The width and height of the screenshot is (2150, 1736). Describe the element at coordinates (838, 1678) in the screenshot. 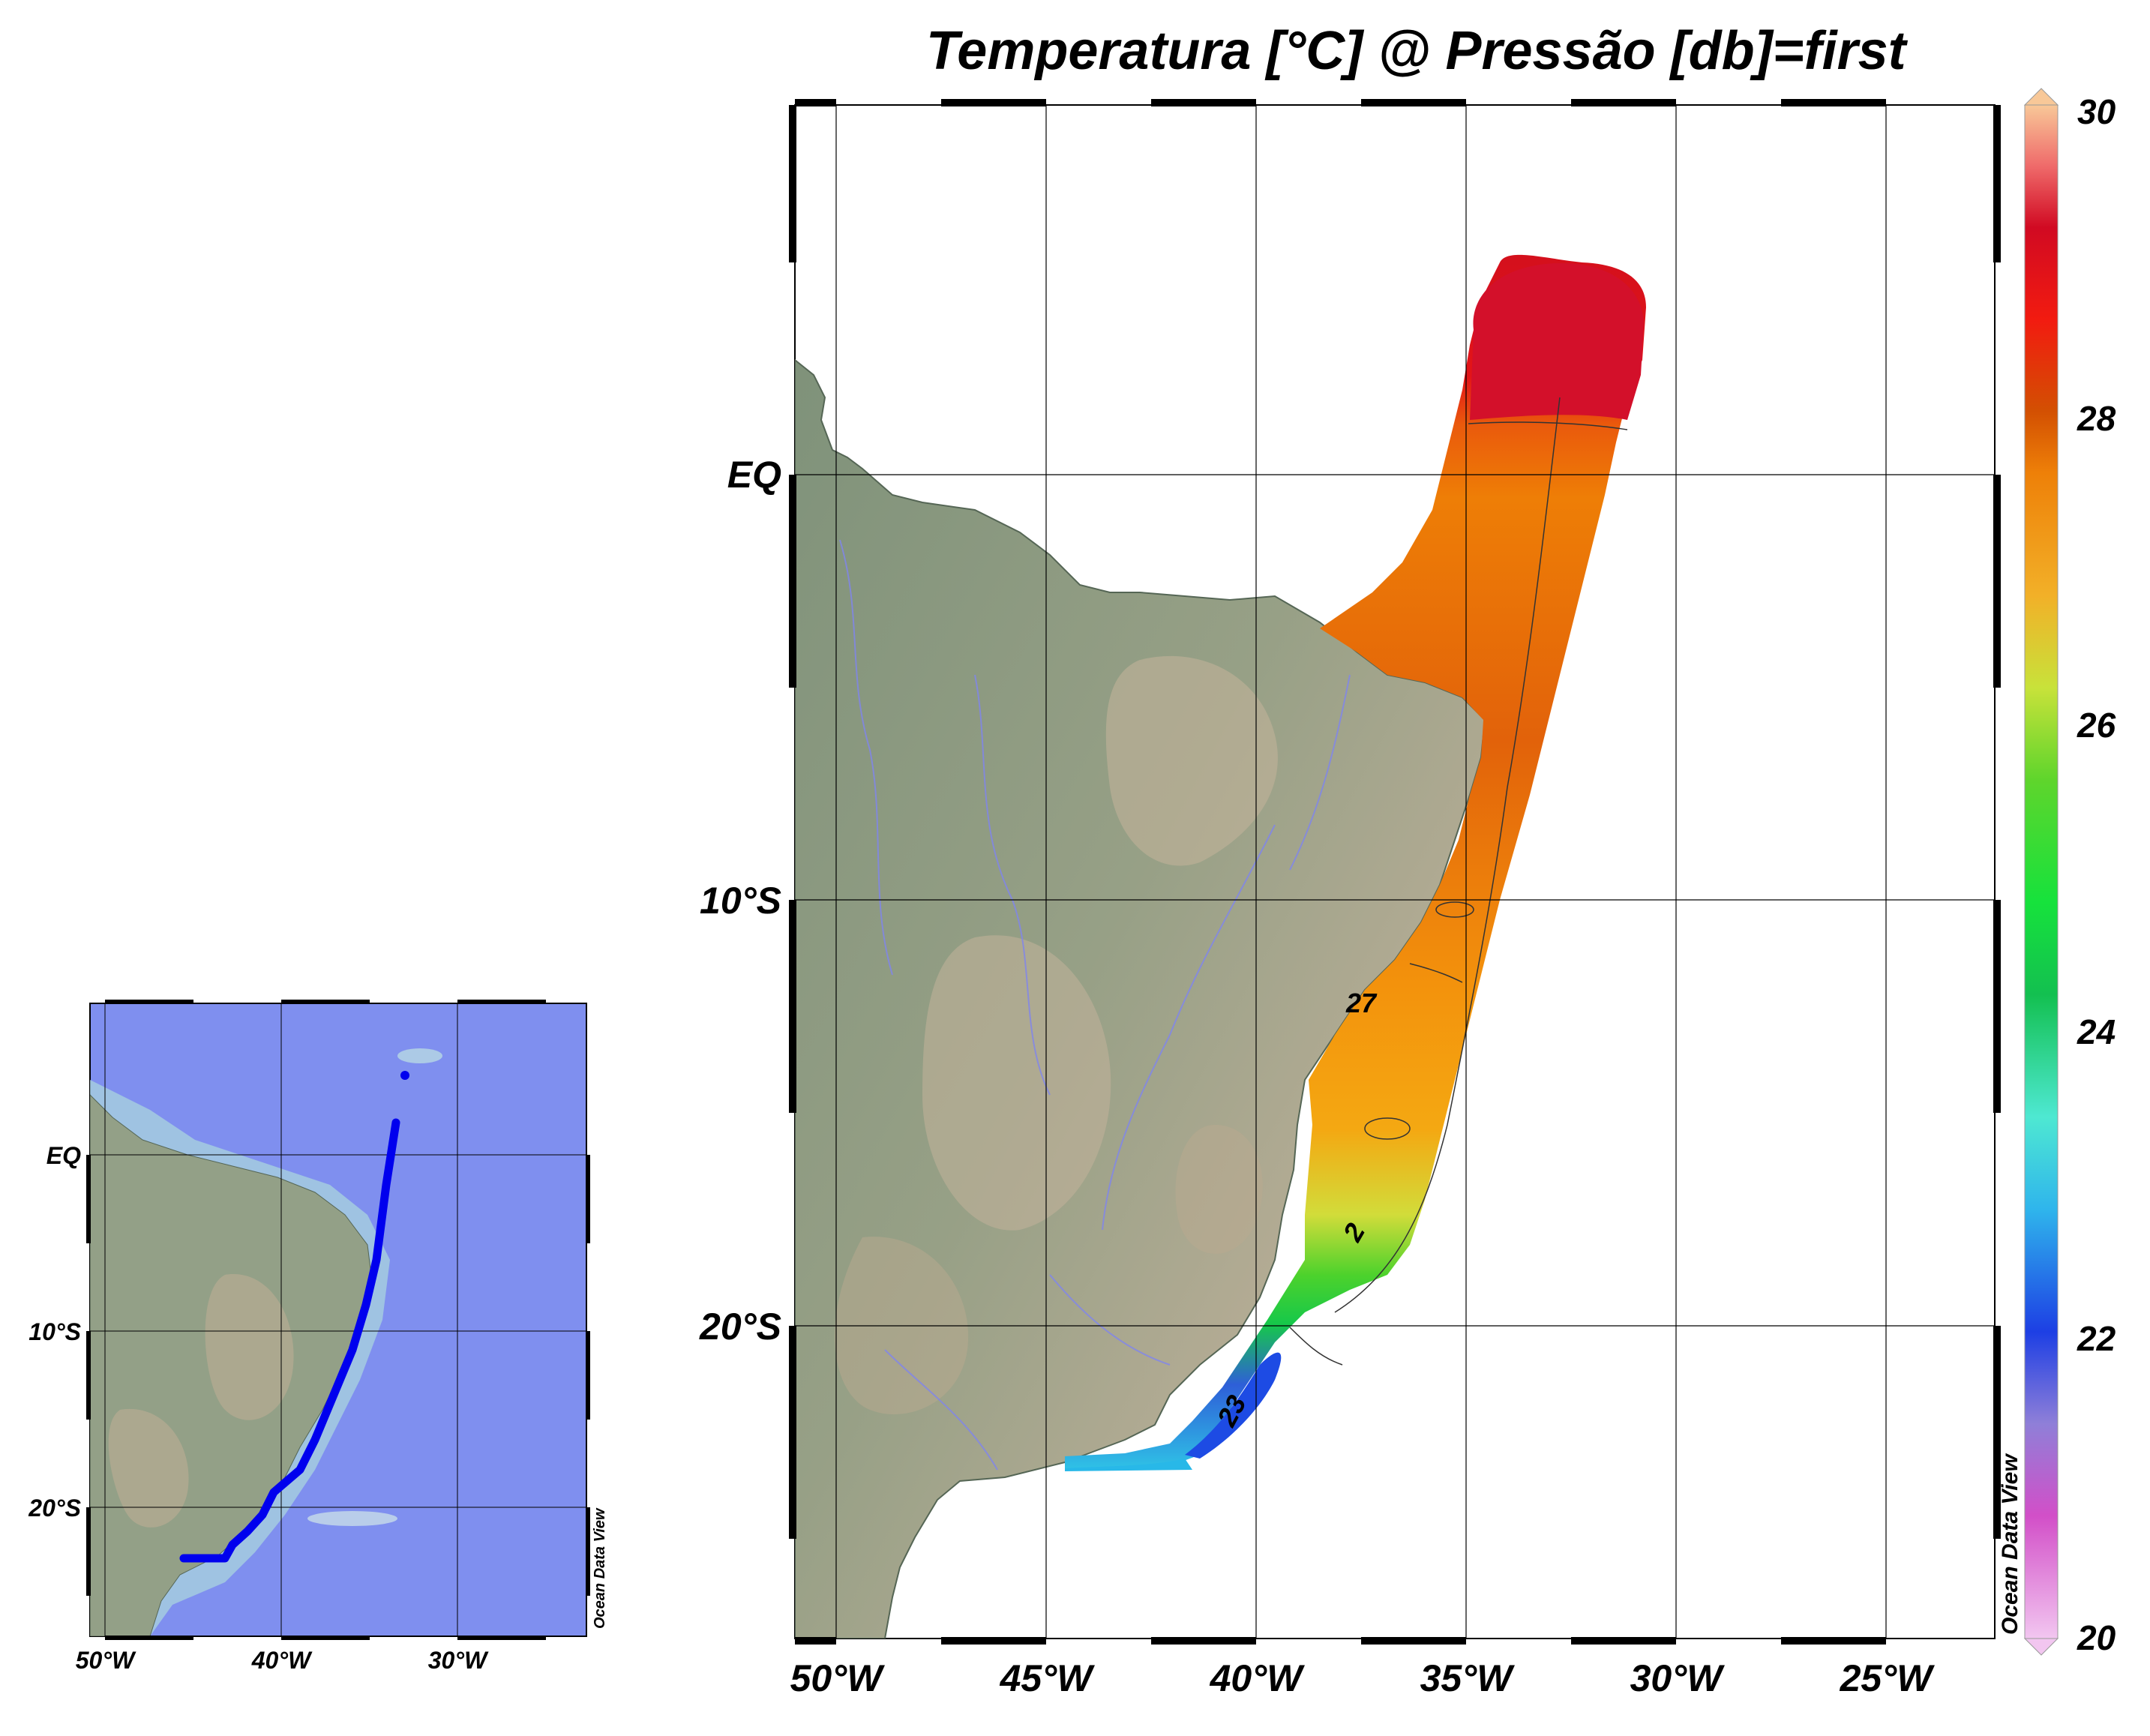

I see `main-lon-tick: 50°W` at that location.